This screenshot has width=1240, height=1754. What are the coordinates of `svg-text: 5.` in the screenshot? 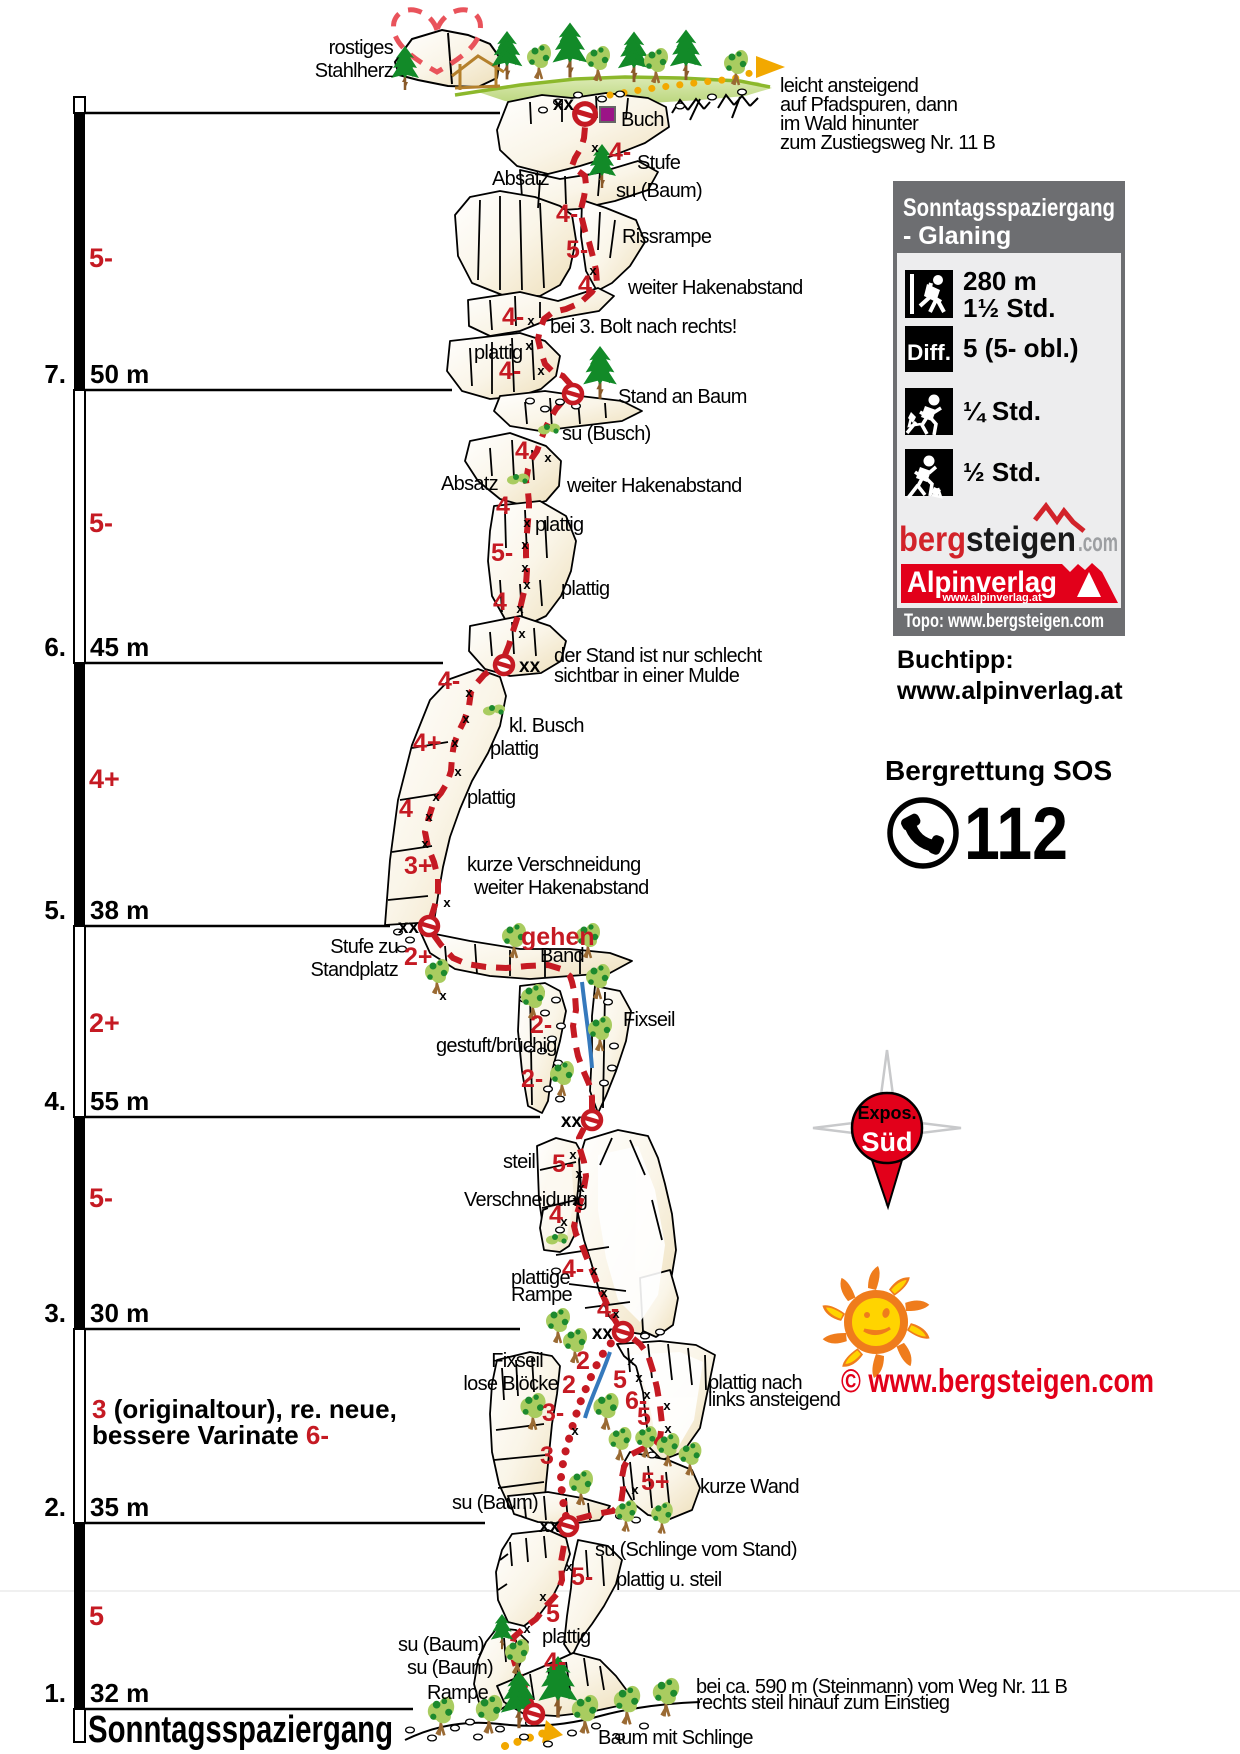 It's located at (55, 910).